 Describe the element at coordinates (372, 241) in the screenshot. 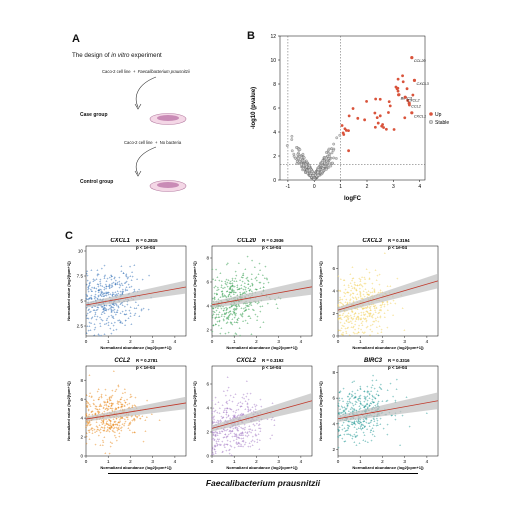

I see `gene-title: CXCL3` at that location.